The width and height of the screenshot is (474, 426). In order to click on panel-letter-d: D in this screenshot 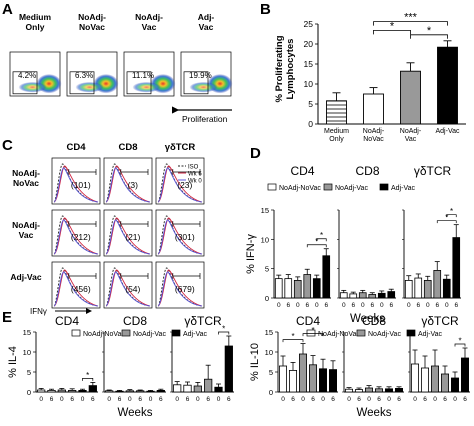, I will do `click(255, 153)`.